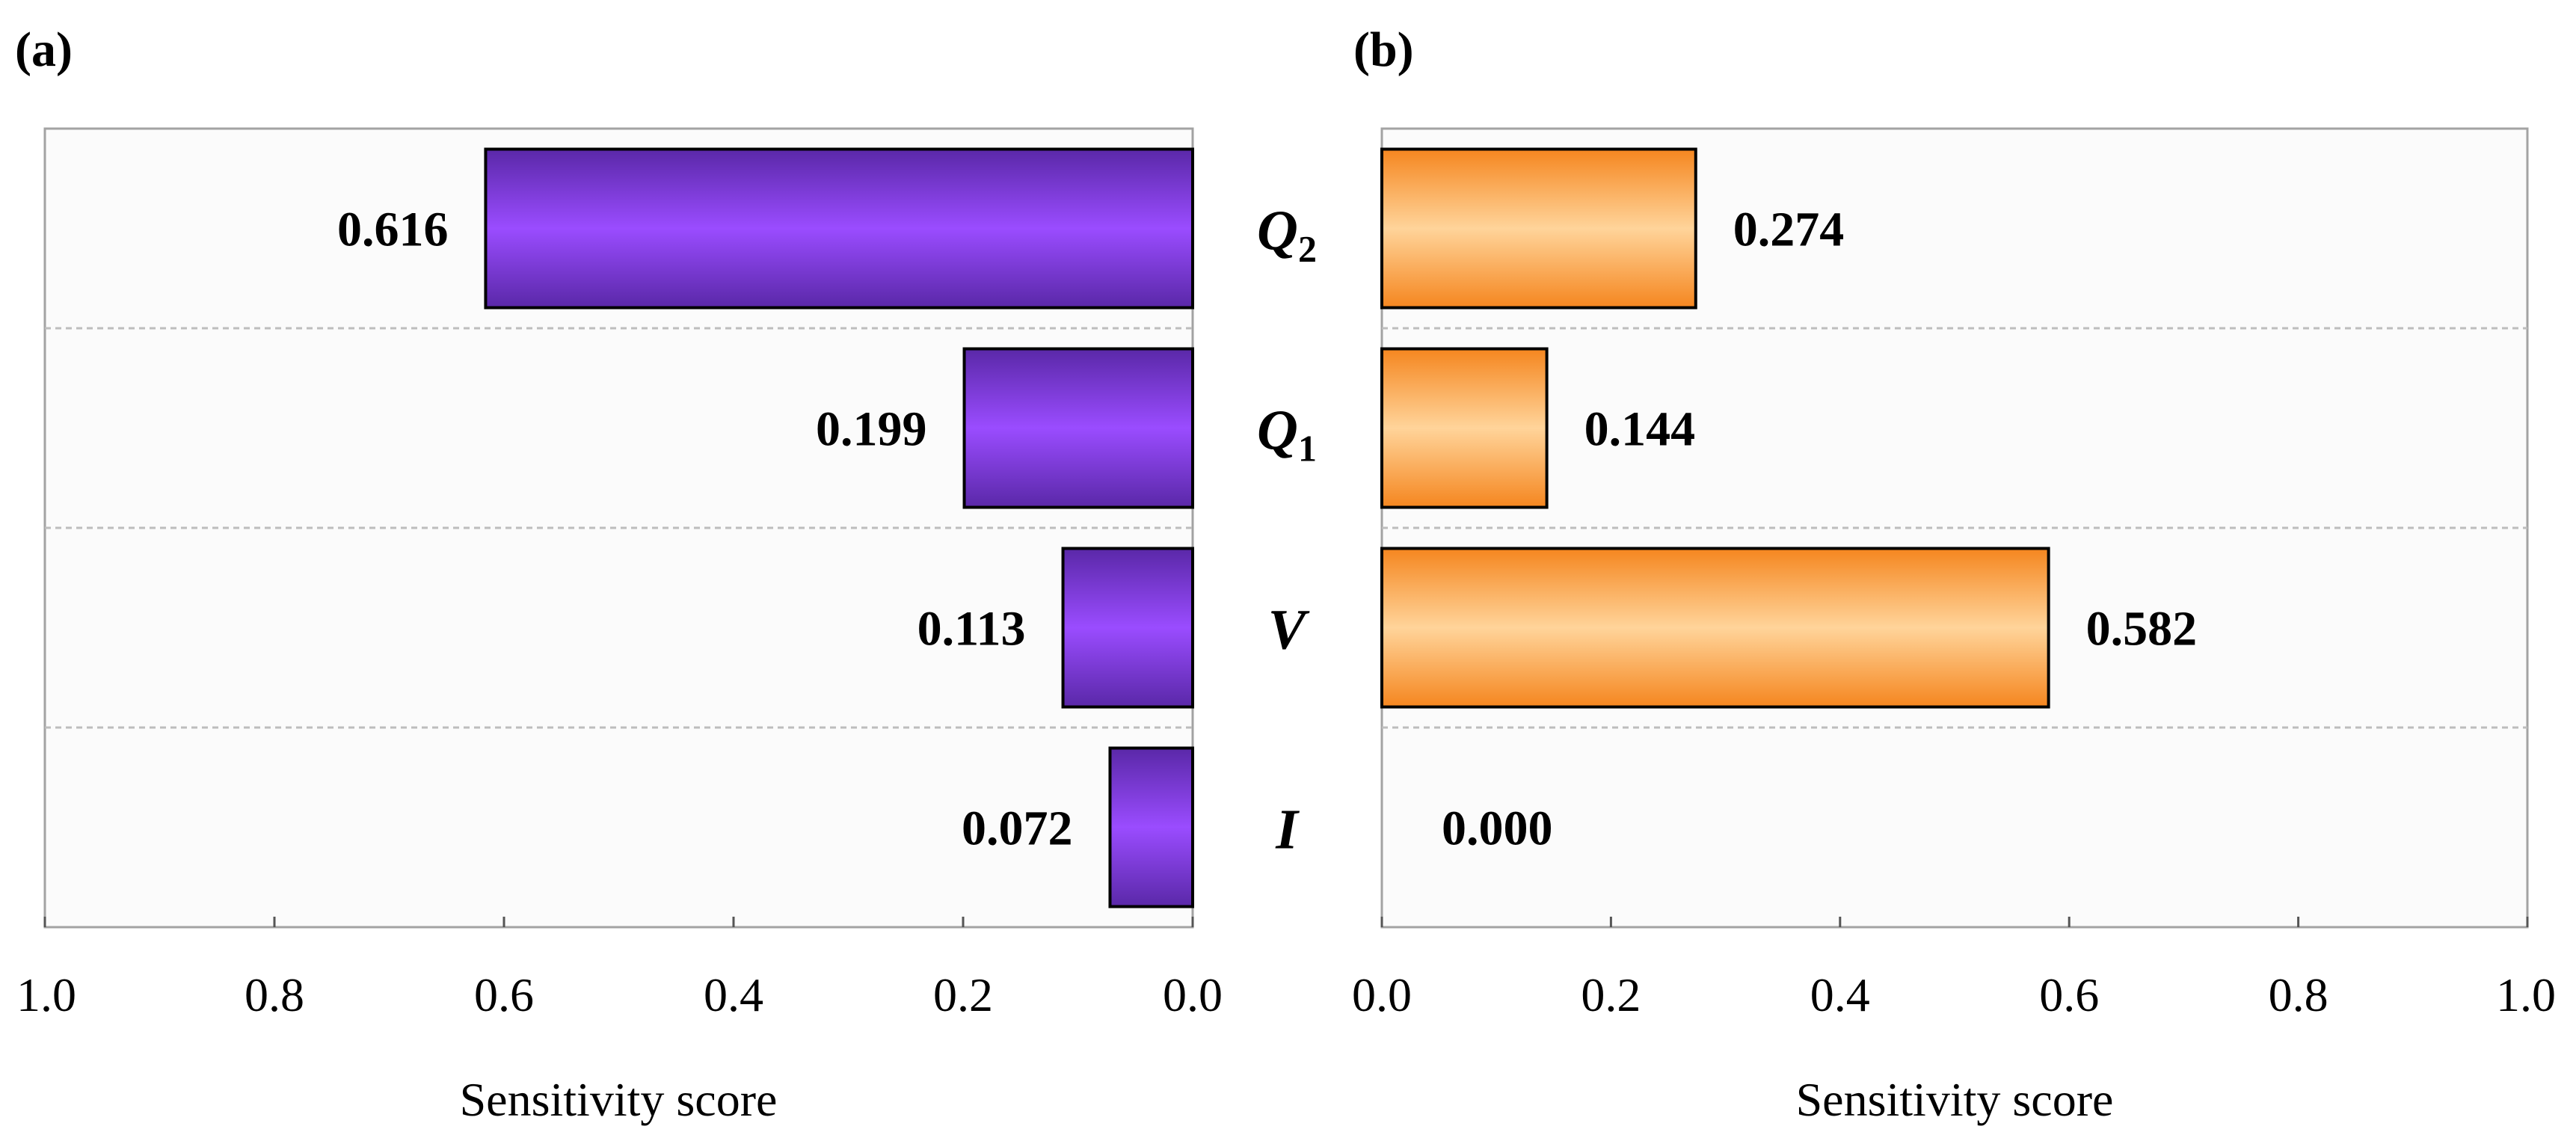  Describe the element at coordinates (1789, 230) in the screenshot. I see `value-label-q2: 0.274` at that location.